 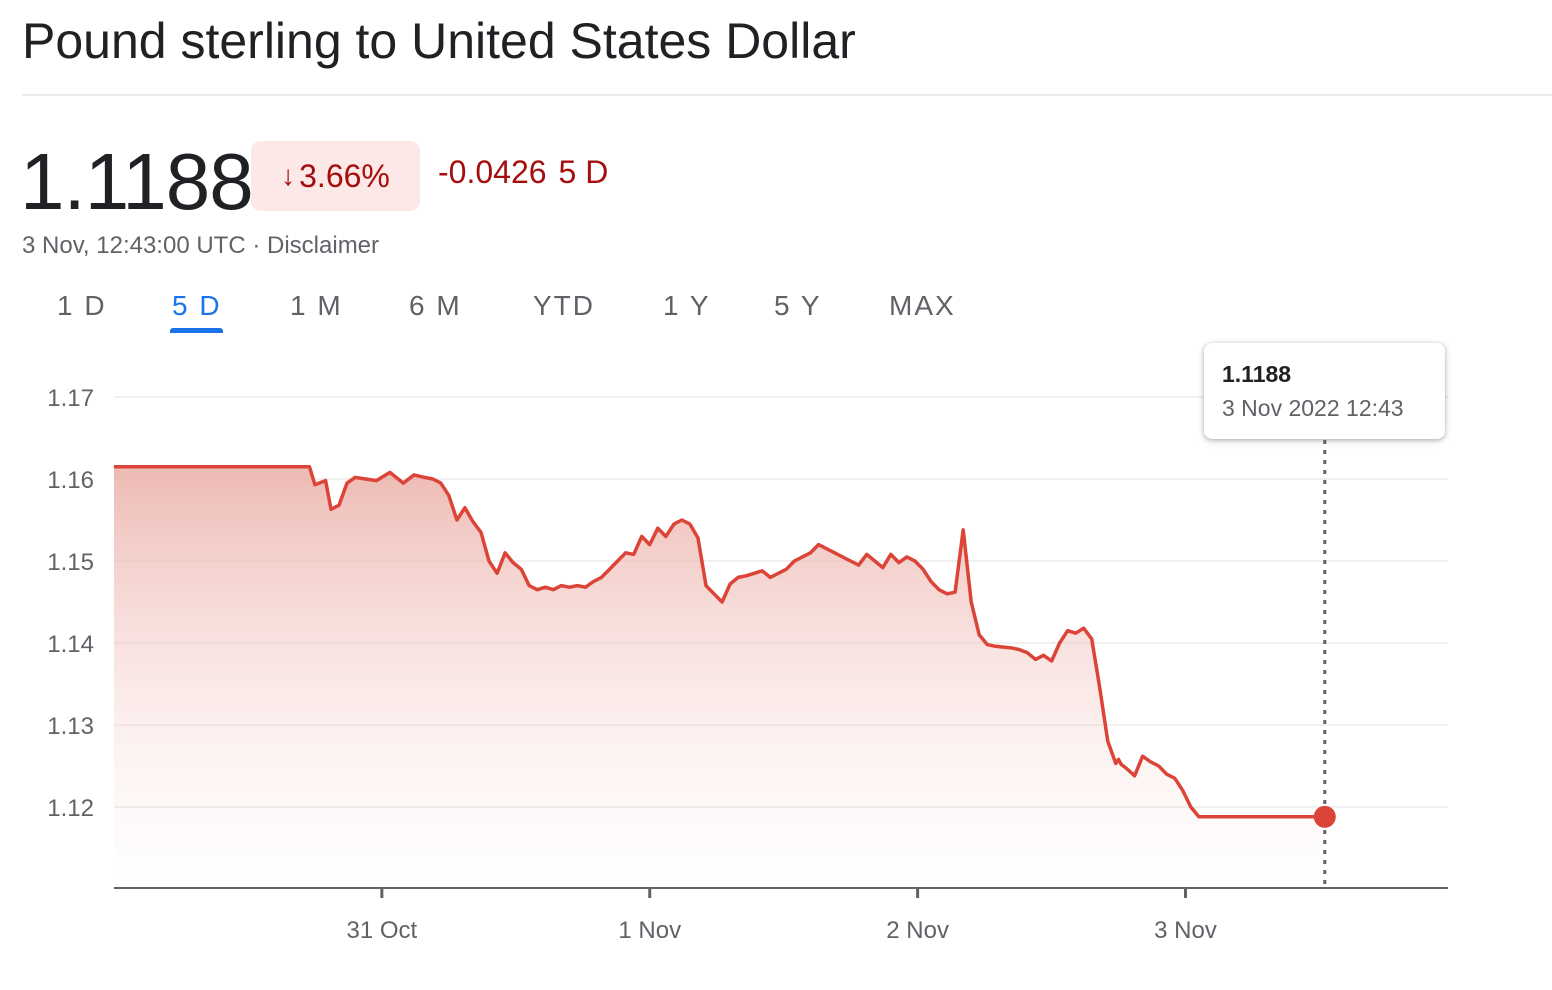 What do you see at coordinates (564, 305) in the screenshot?
I see `tab-ytd: YTD` at bounding box center [564, 305].